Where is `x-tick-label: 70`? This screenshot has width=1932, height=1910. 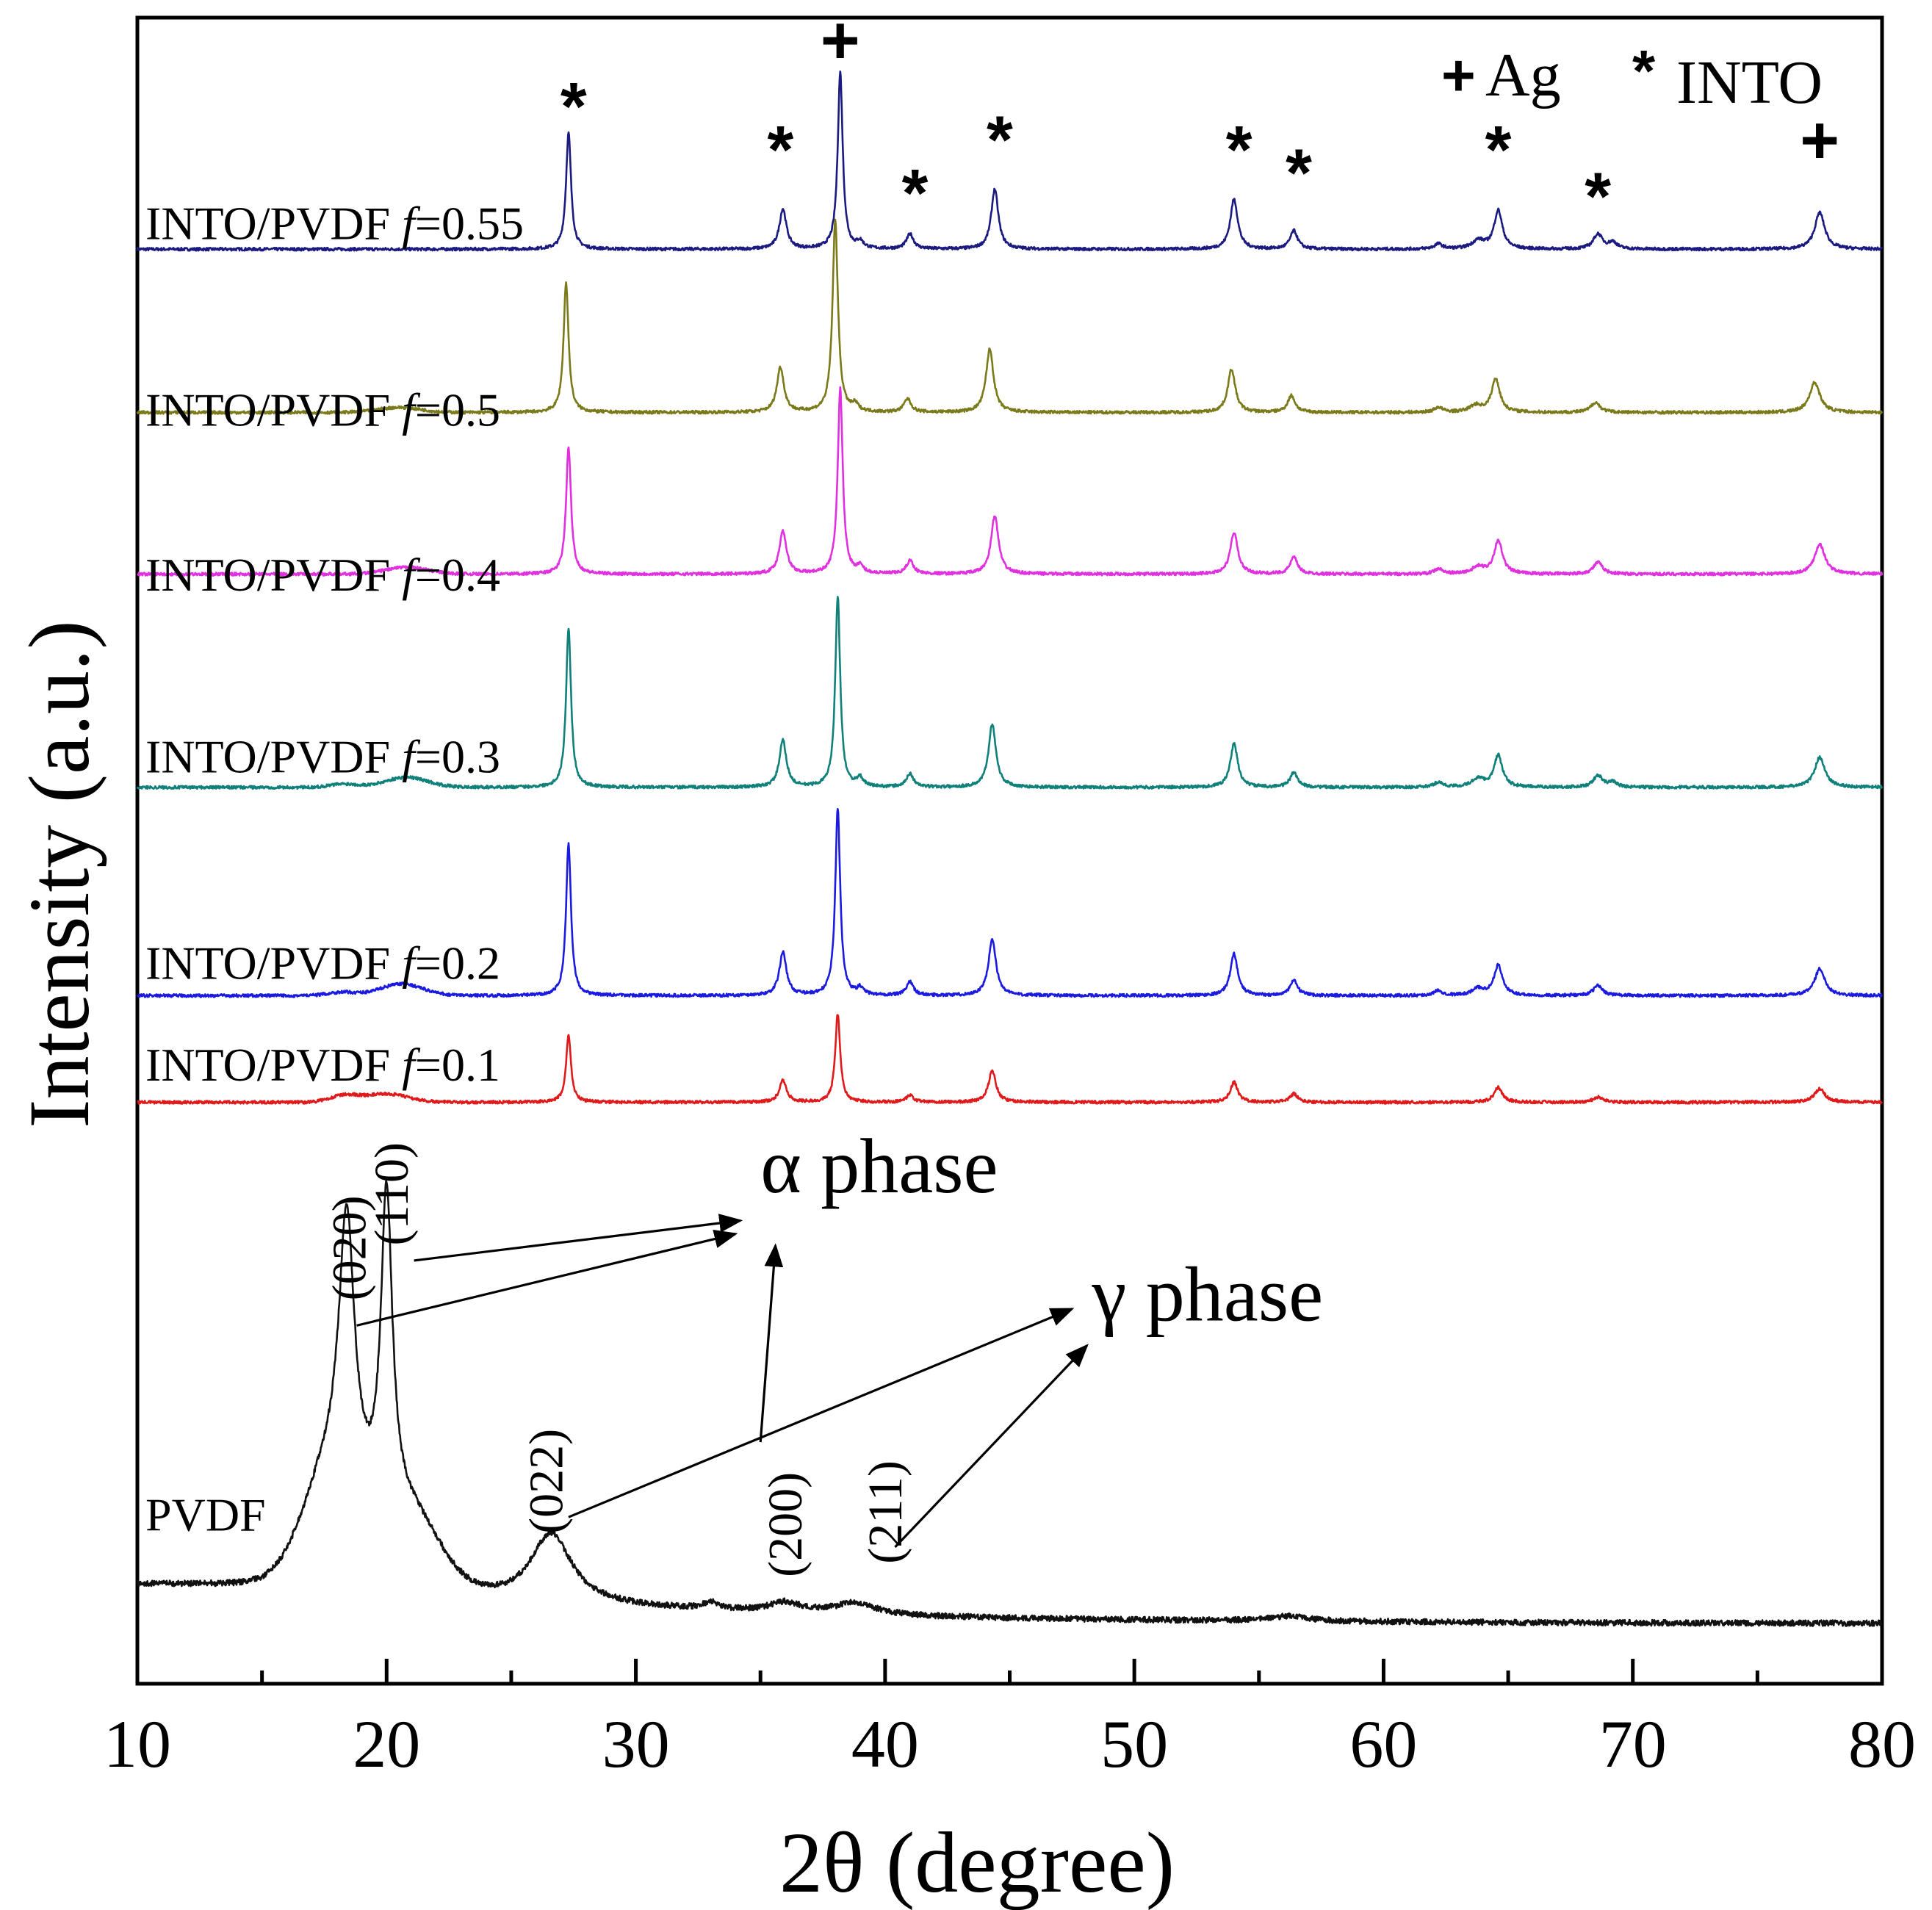
x-tick-label: 70 is located at coordinates (1633, 1744).